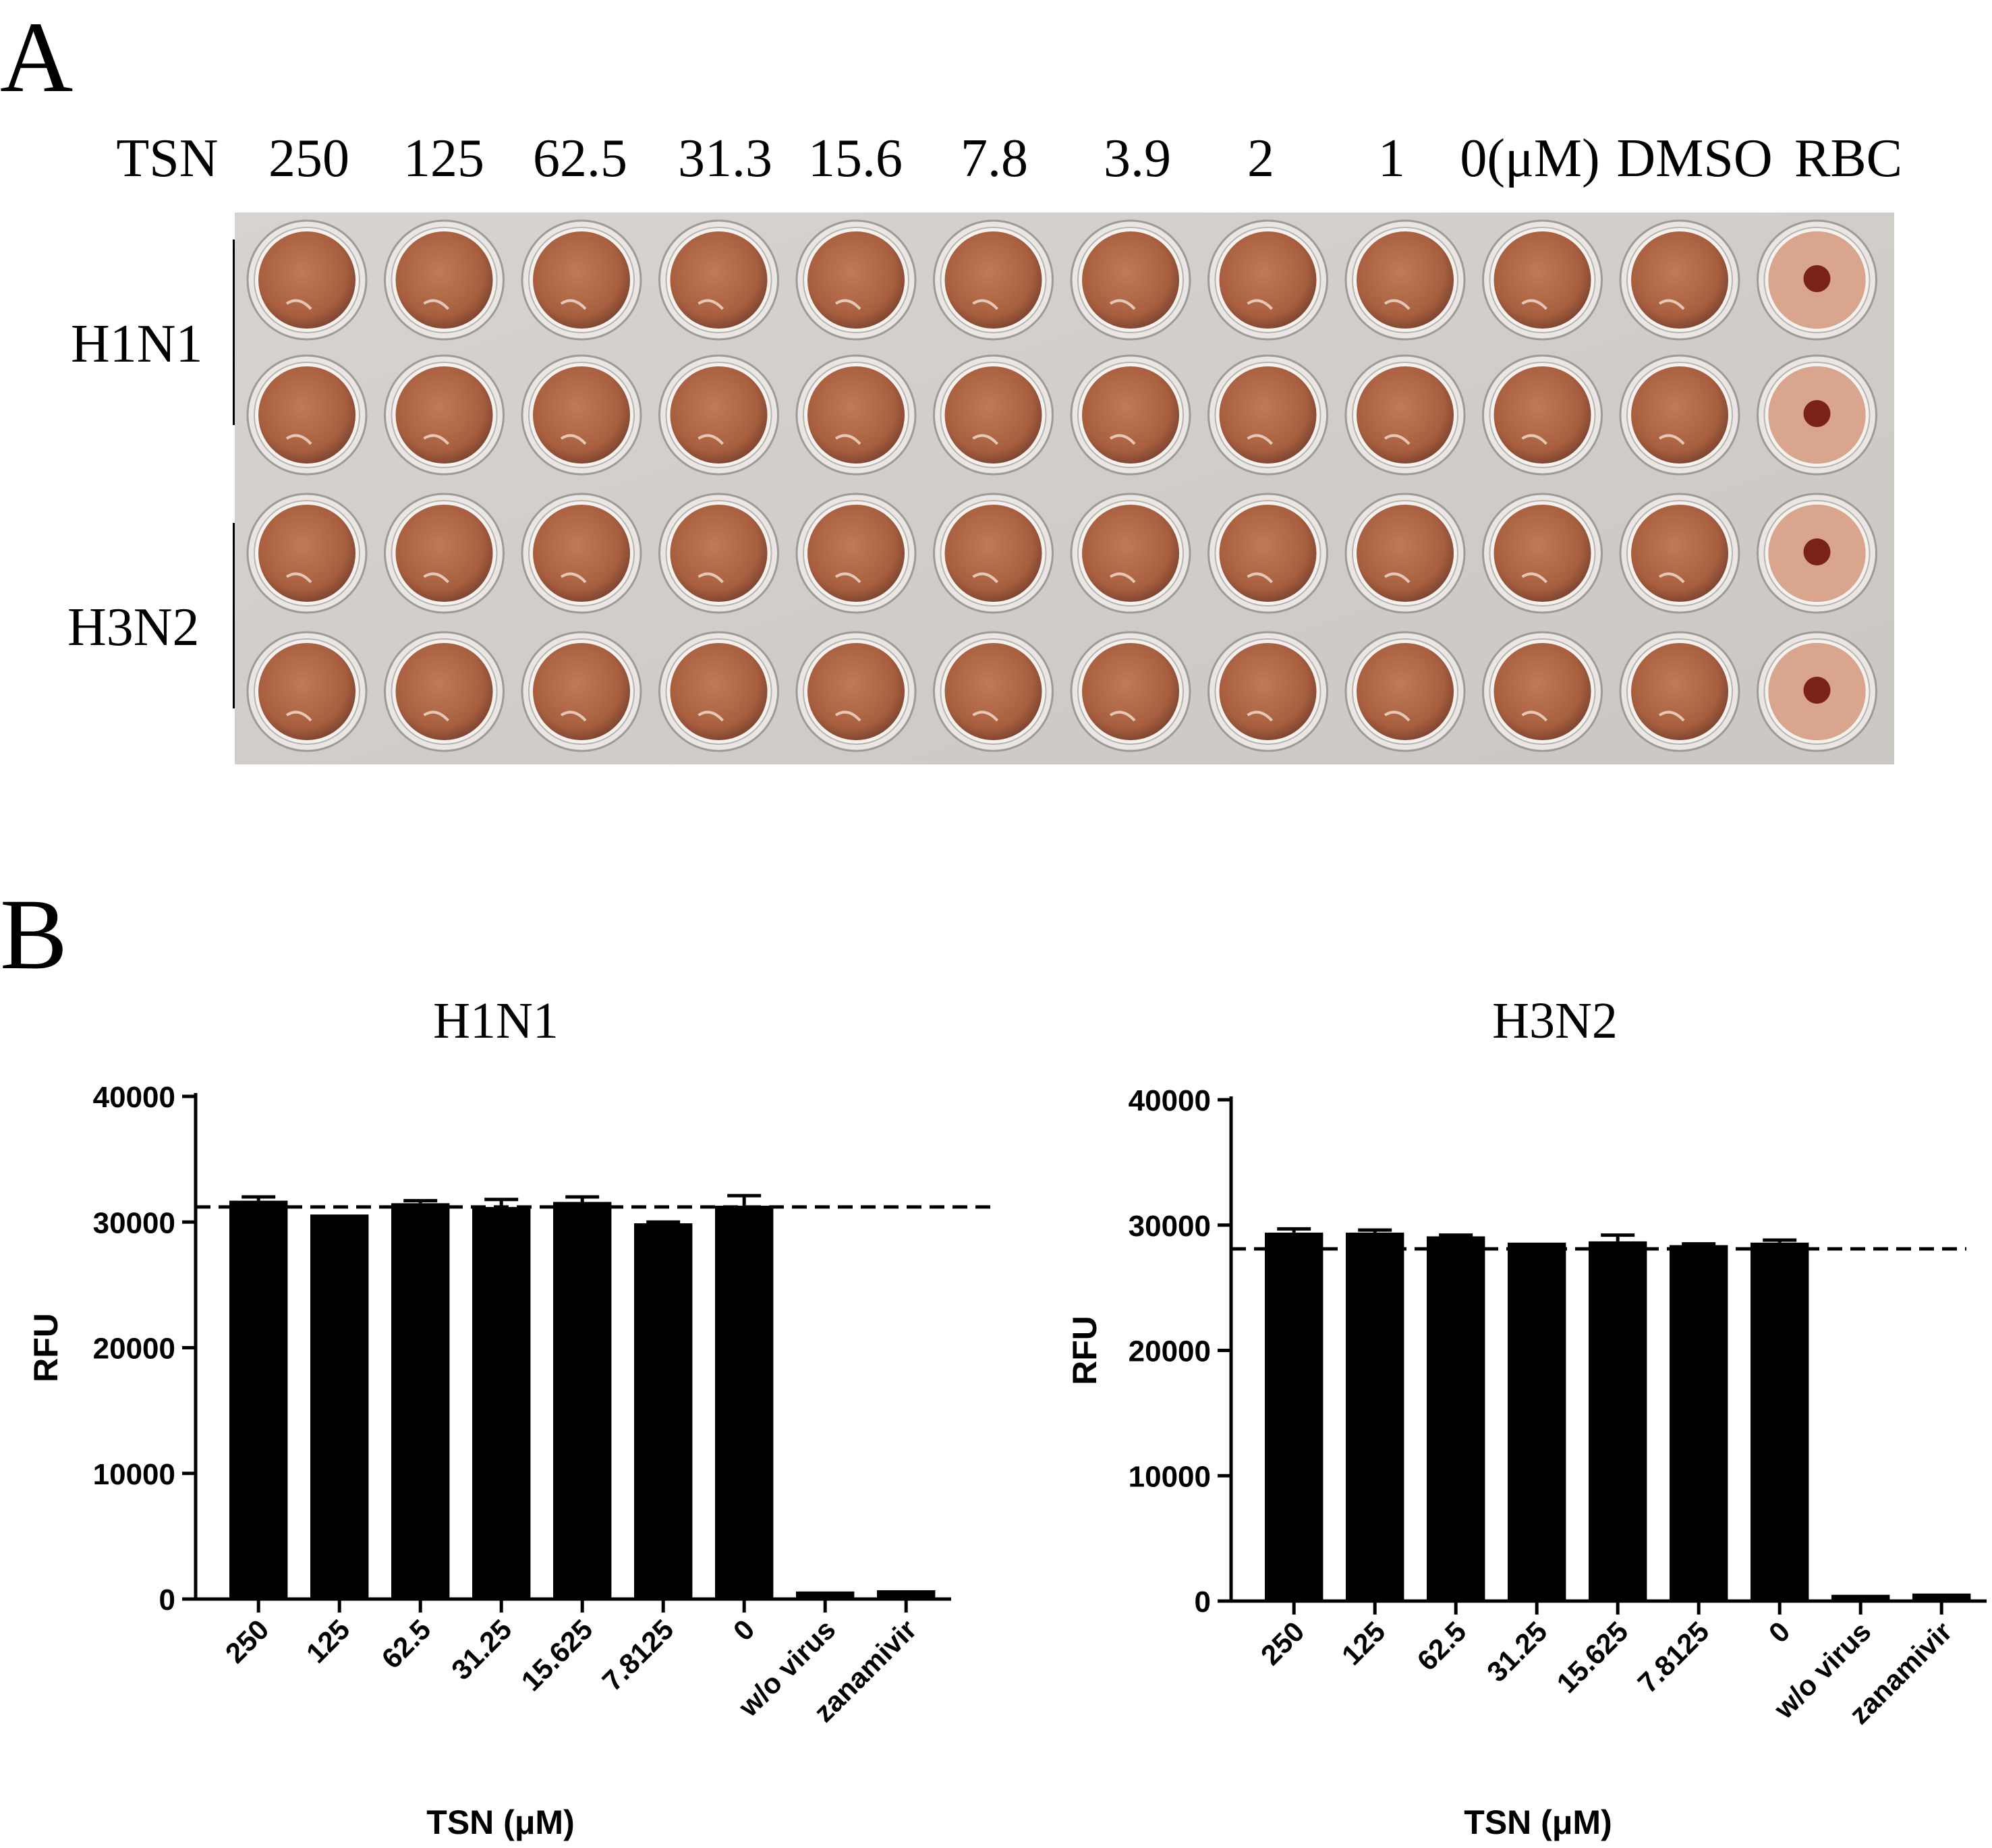 This screenshot has width=1992, height=1848. What do you see at coordinates (46, 1347) in the screenshot?
I see `y-axis-label: RFU` at bounding box center [46, 1347].